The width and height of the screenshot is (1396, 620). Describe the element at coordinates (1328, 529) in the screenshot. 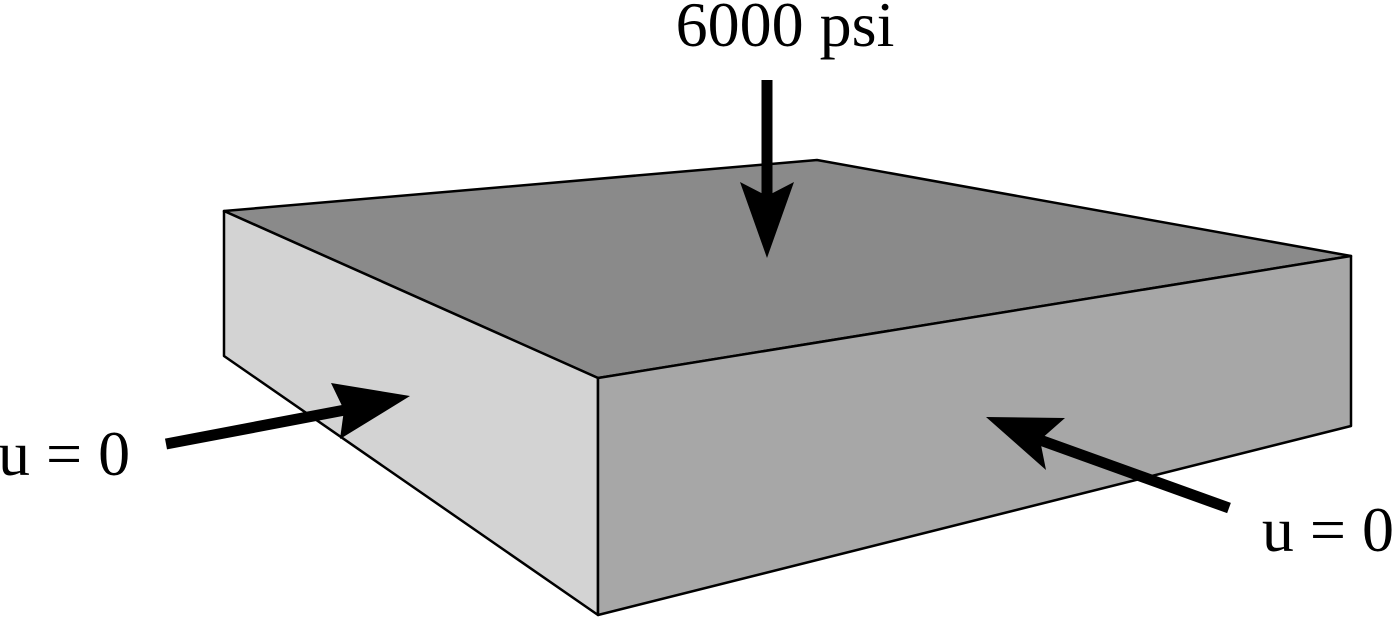

I see `right-bc-label: u = 0` at that location.